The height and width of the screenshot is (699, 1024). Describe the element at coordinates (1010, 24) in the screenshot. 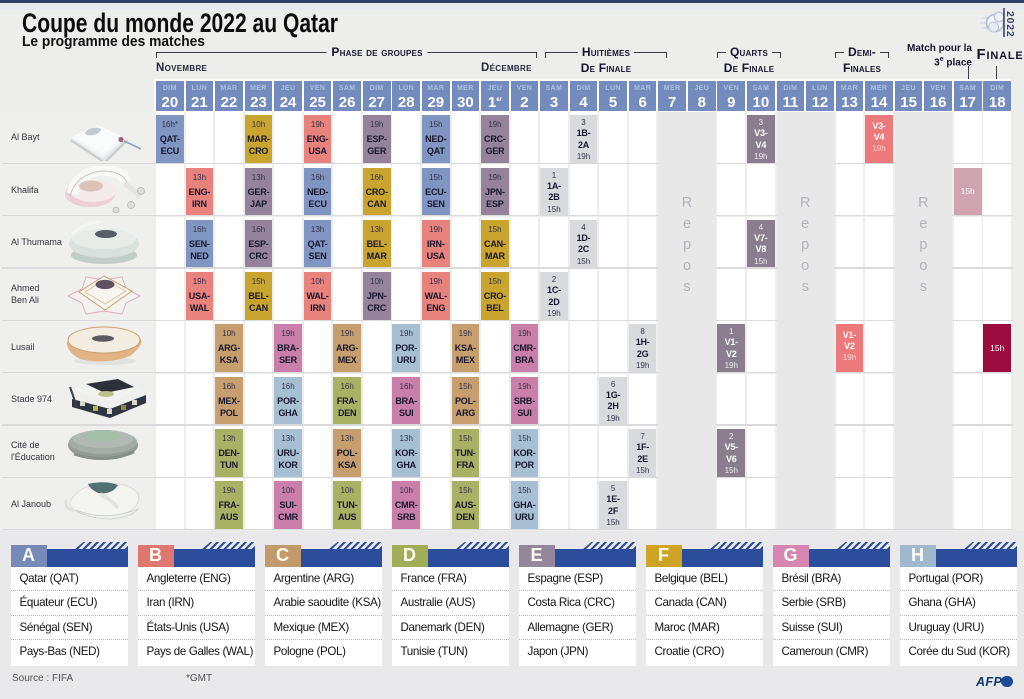

I see `svg-text: 2022` at that location.